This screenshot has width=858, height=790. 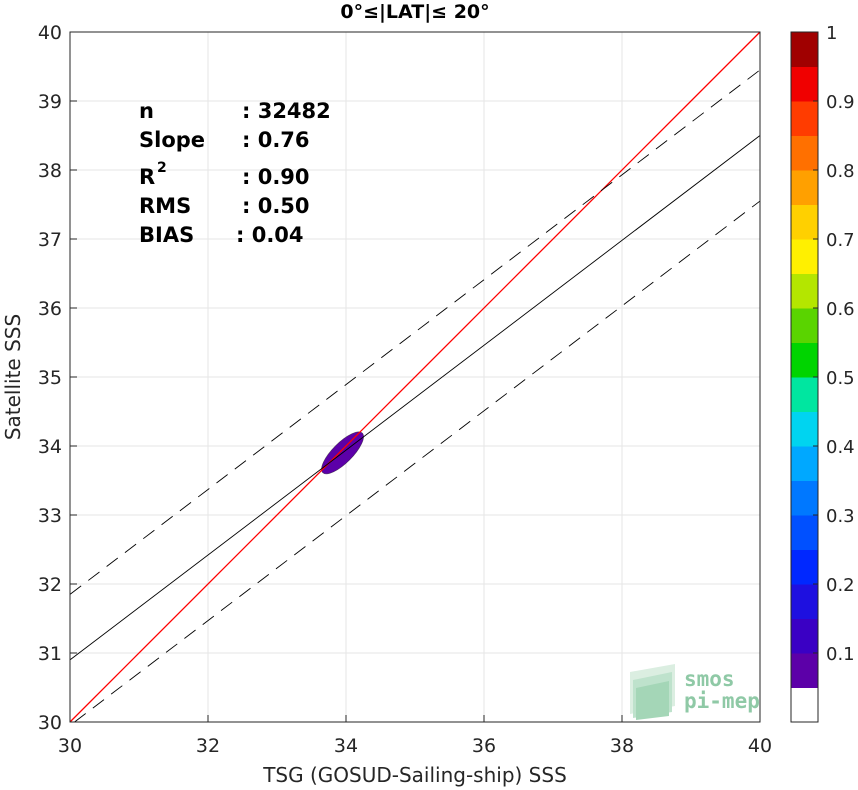 What do you see at coordinates (414, 775) in the screenshot?
I see `x-axis-title: TSG (GOSUD-Sailing-ship) SSS` at bounding box center [414, 775].